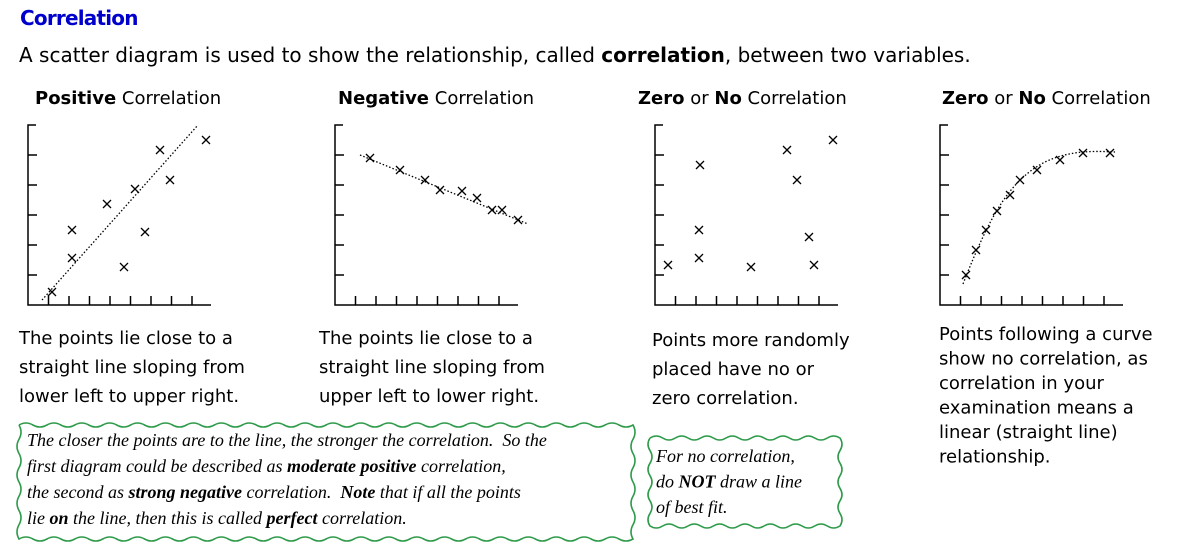 Image resolution: width=1179 pixels, height=548 pixels. What do you see at coordinates (1031, 98) in the screenshot?
I see `bold-run: No` at bounding box center [1031, 98].